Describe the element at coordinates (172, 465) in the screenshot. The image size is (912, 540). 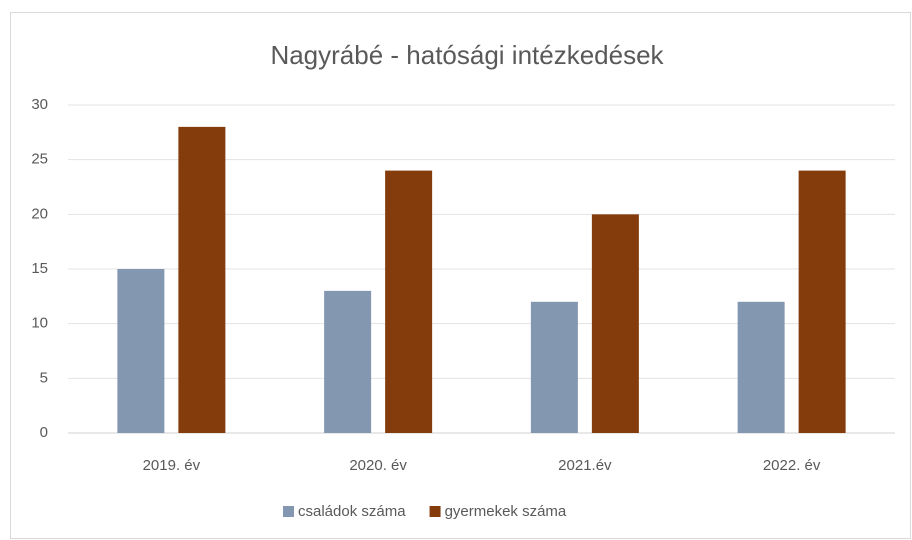
I see `x-tick-label: 2019. év` at that location.